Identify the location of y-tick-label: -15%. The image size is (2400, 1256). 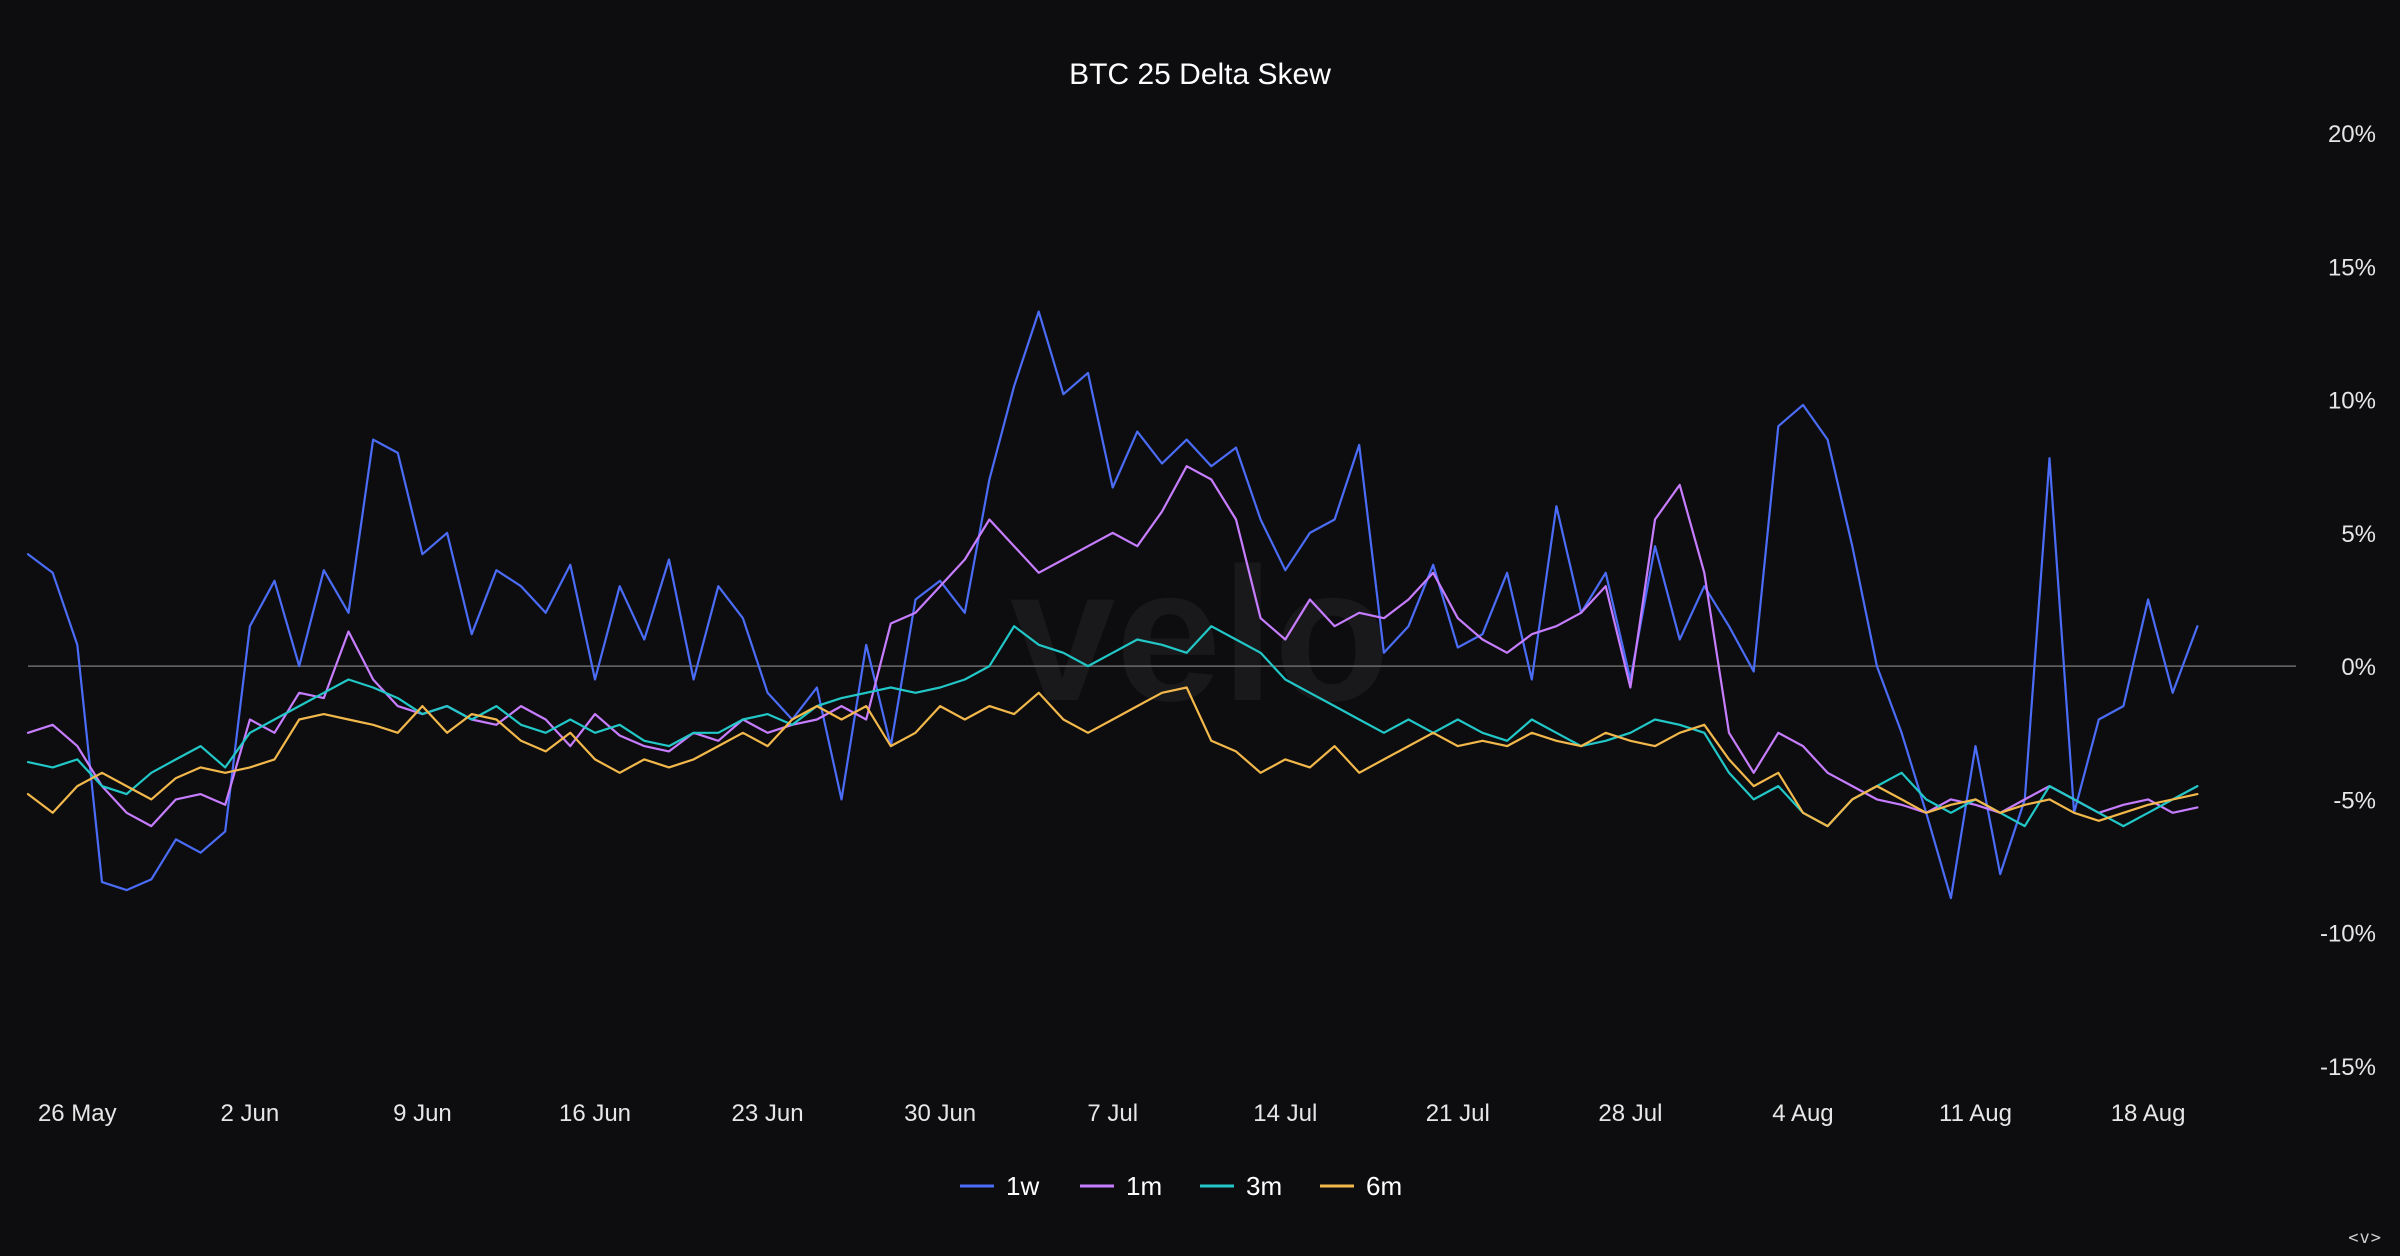
(2348, 1067).